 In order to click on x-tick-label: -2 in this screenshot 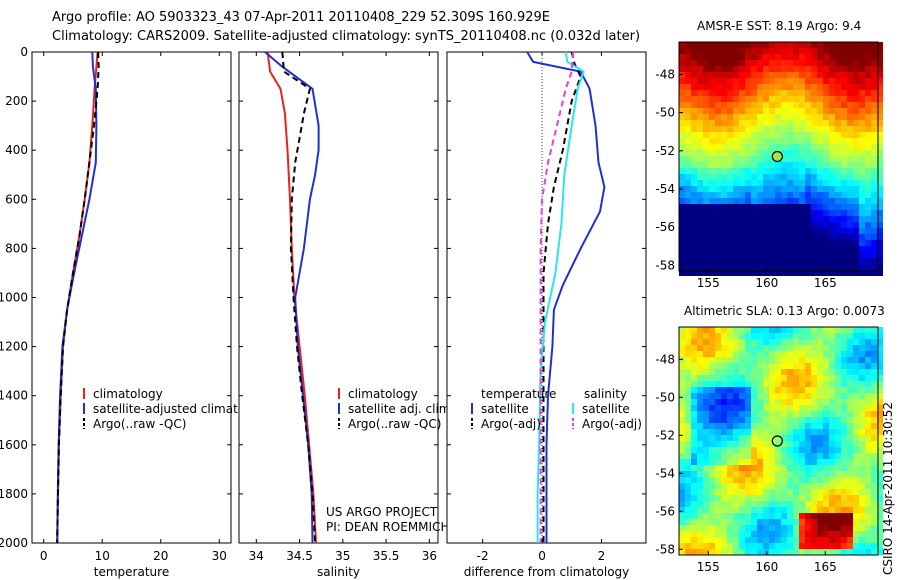, I will do `click(483, 556)`.